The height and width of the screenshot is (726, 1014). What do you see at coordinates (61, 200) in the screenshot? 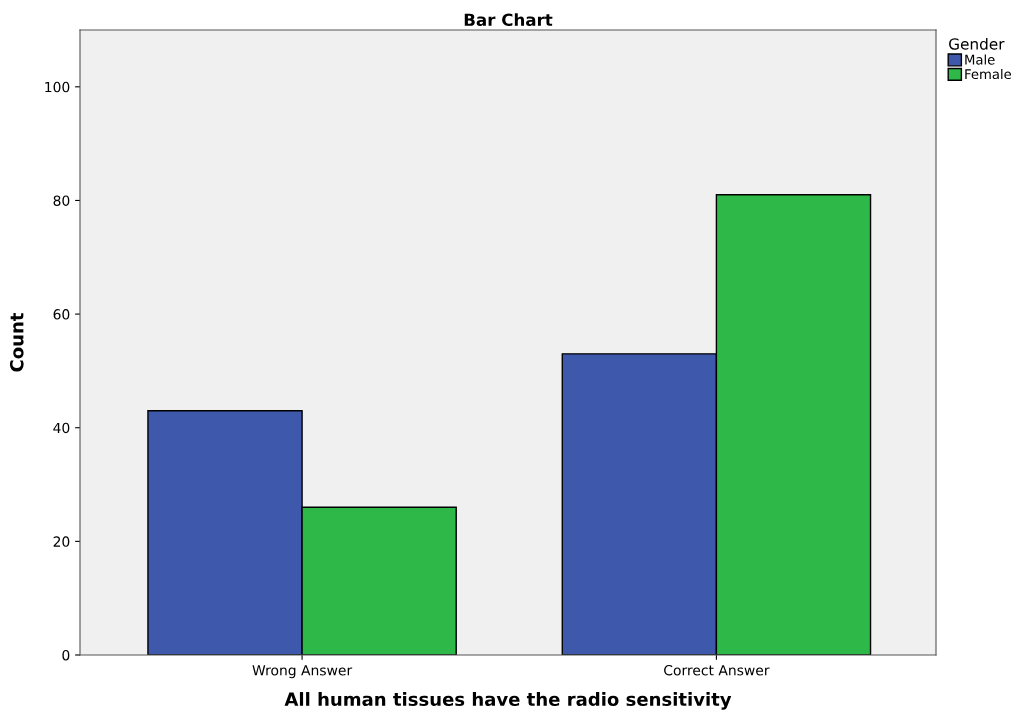
I see `y-tick-label: 80` at bounding box center [61, 200].